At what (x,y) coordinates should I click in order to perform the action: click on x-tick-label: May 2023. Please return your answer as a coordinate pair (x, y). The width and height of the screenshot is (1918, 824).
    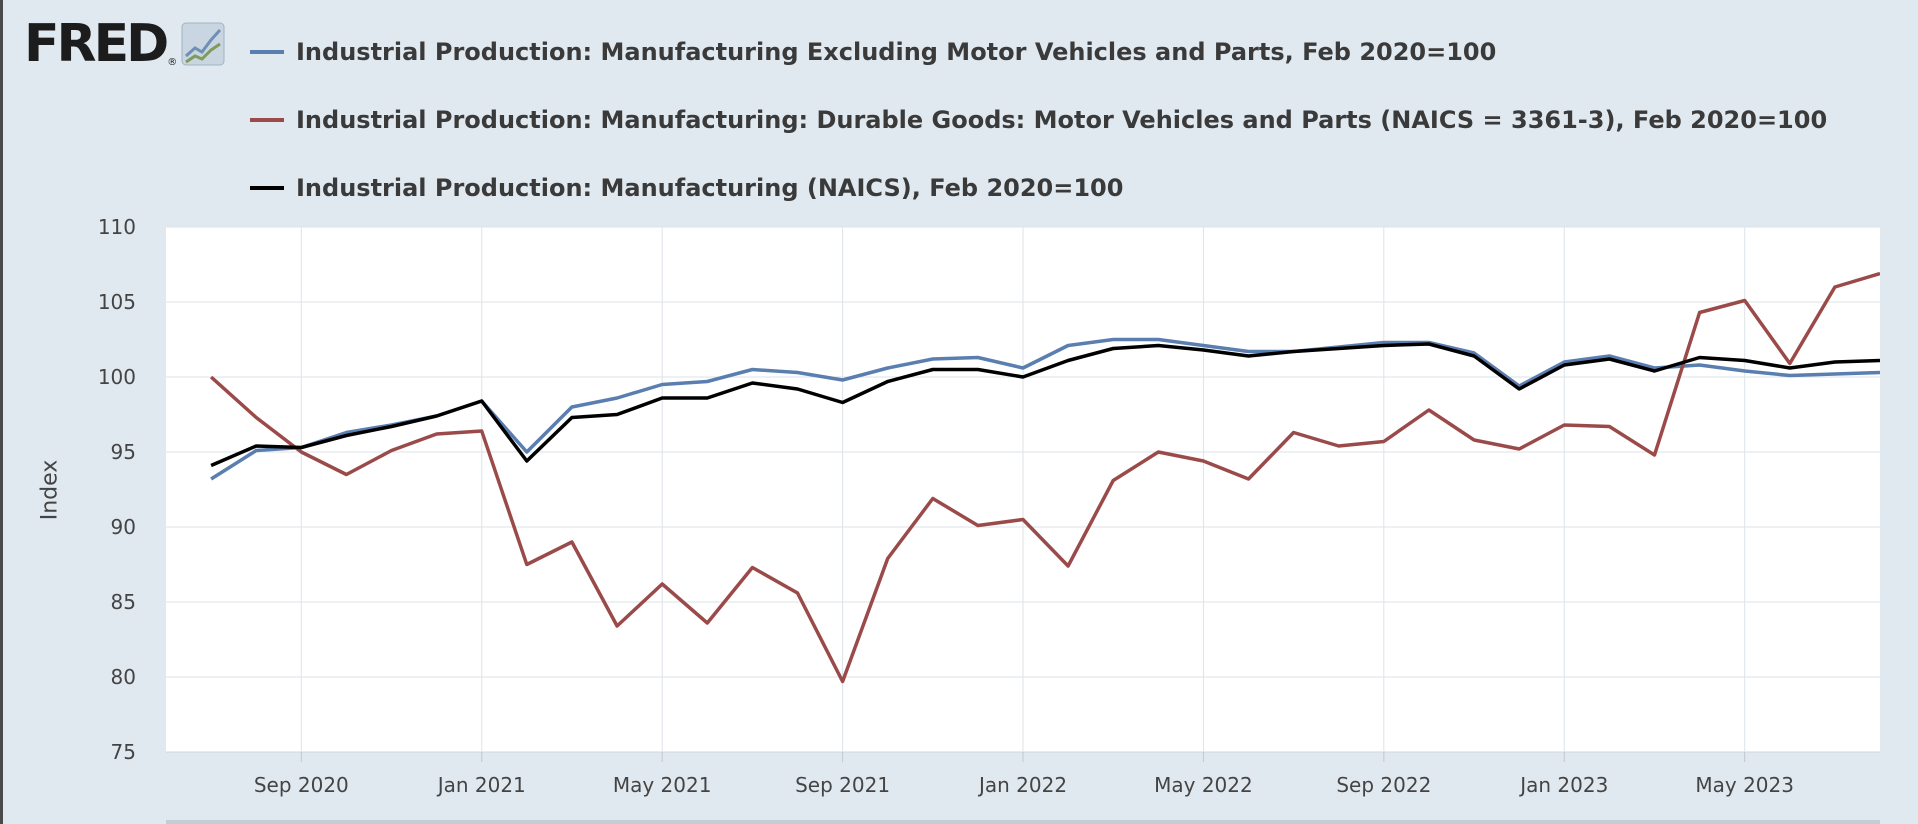
    Looking at the image, I should click on (1744, 785).